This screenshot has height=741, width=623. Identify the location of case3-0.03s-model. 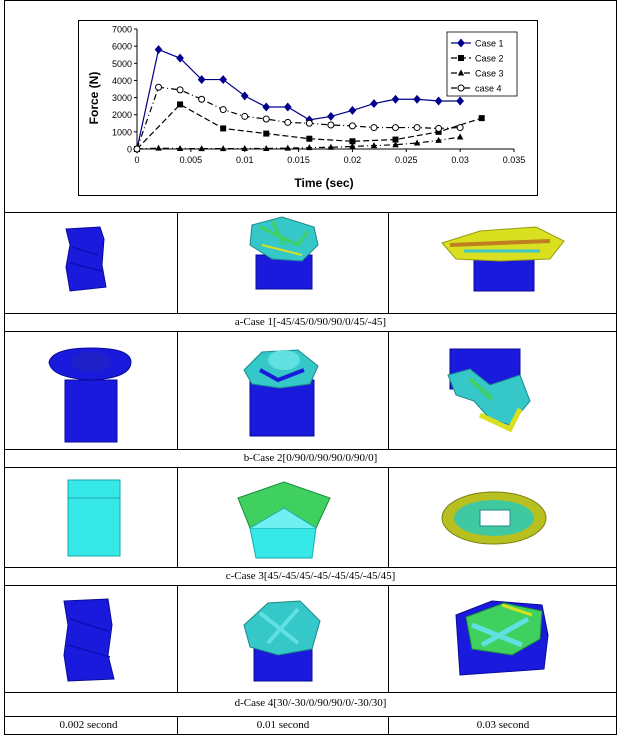
(494, 518).